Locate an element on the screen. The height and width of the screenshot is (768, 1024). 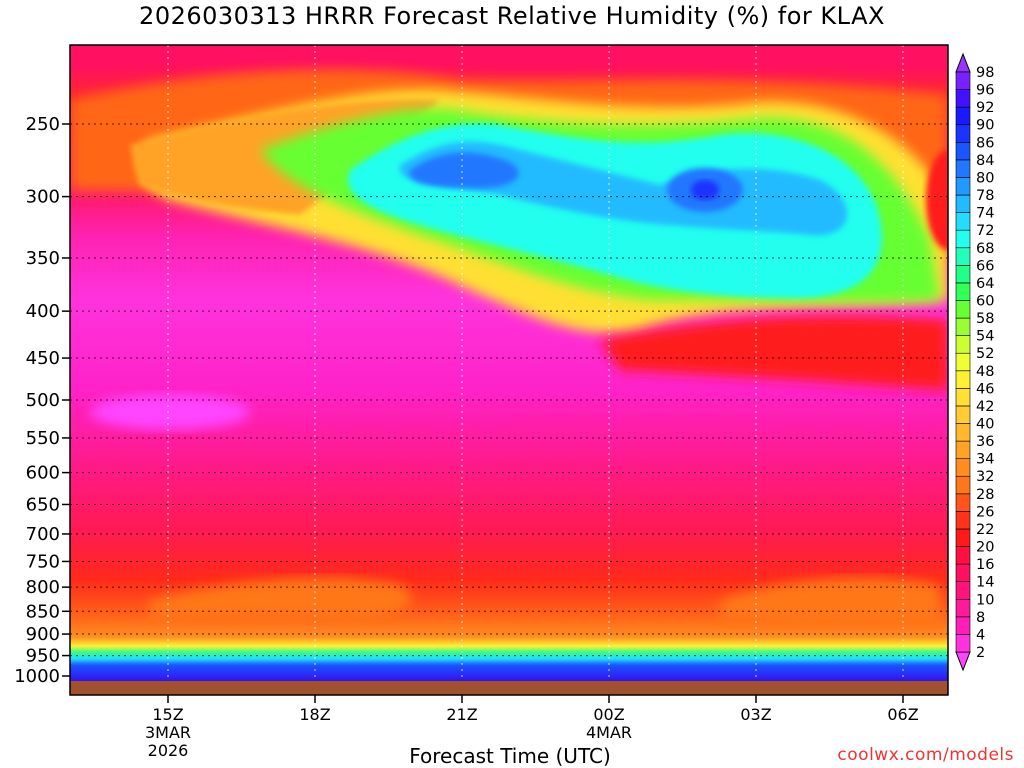
y-tick-label-850: 850 is located at coordinates (43, 611).